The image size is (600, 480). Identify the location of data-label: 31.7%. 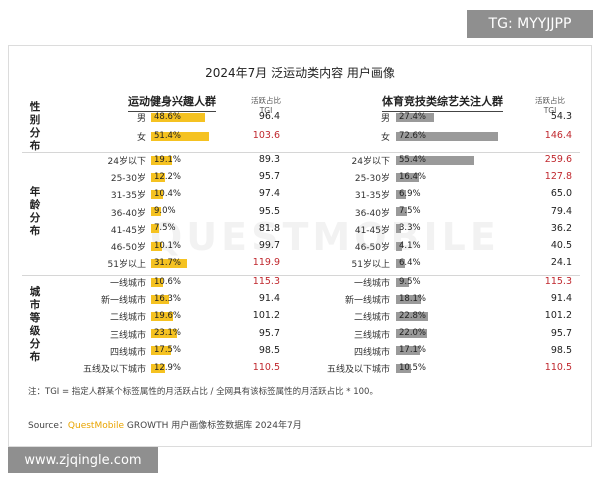
(168, 262).